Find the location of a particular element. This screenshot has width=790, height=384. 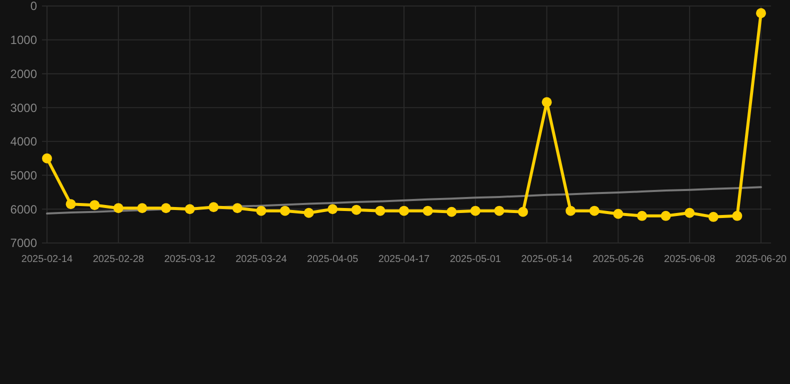

x-tick-label: 2025-05-01 is located at coordinates (476, 259).